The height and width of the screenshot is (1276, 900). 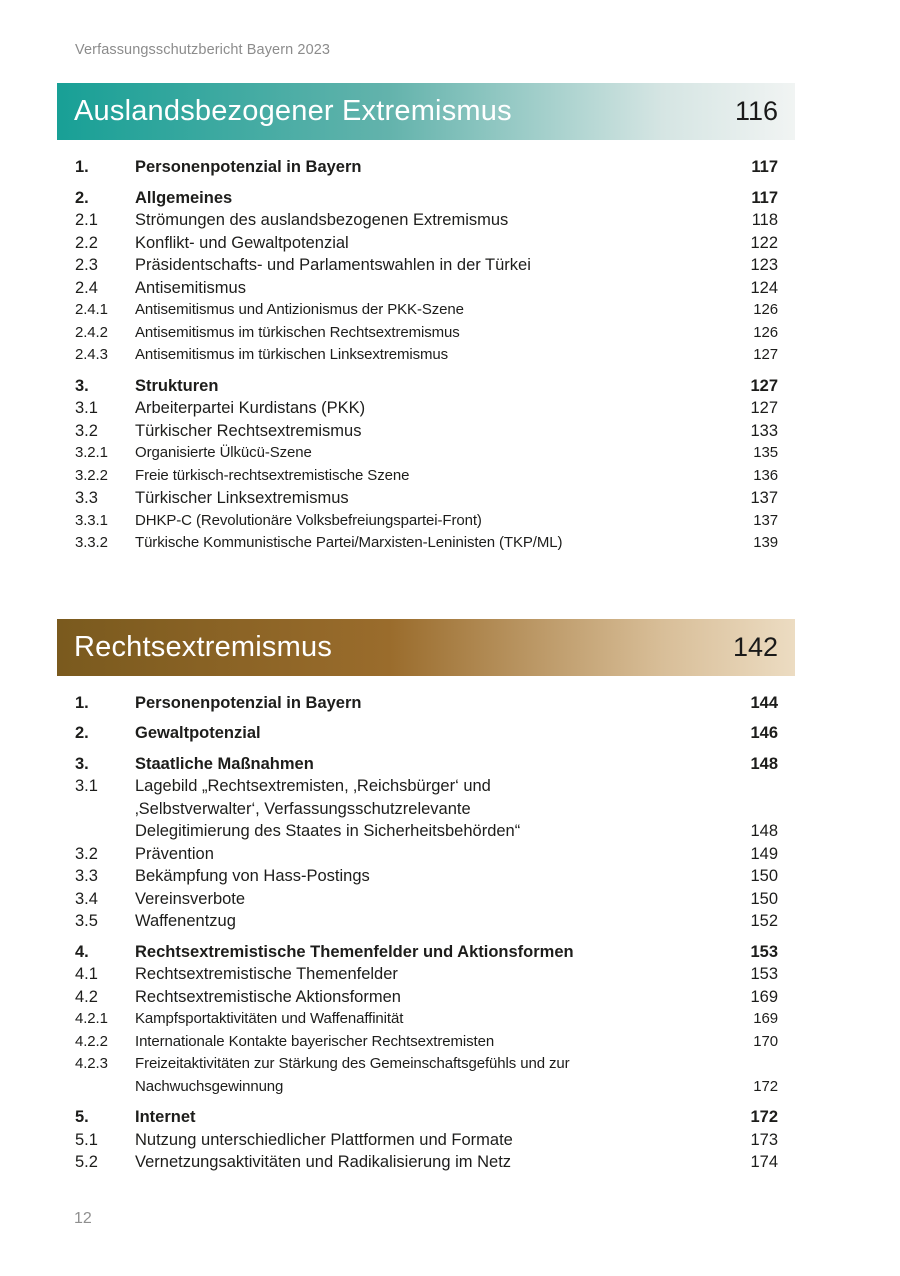 What do you see at coordinates (266, 974) in the screenshot?
I see `toc-entry-label: Rechtsextremistische Themenfelder` at bounding box center [266, 974].